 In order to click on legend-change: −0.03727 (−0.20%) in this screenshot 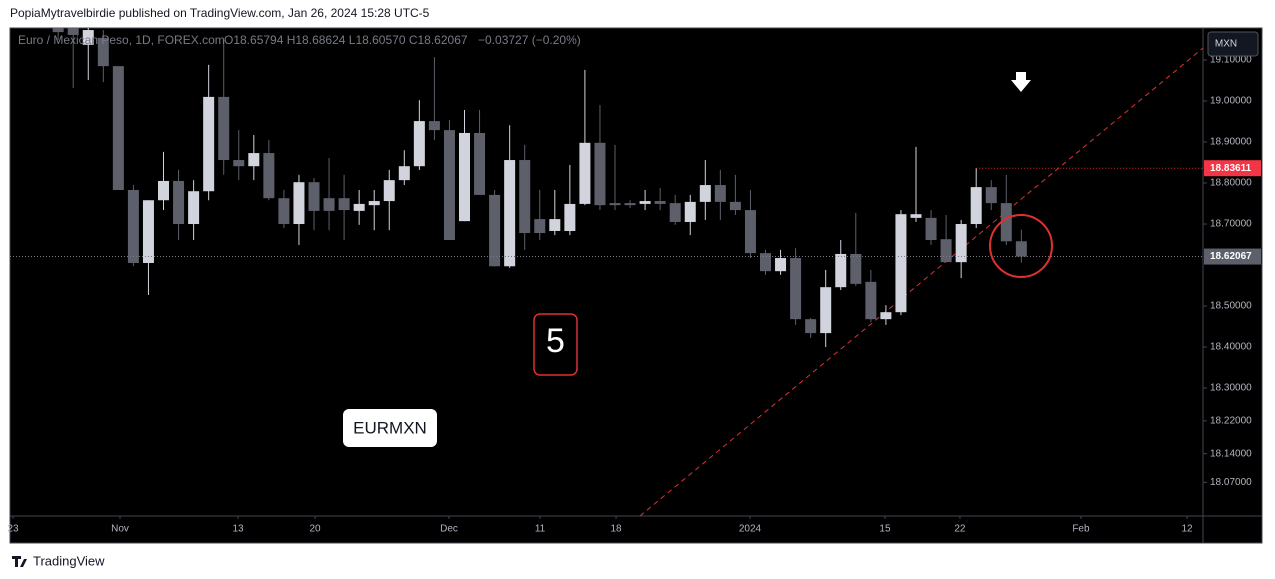, I will do `click(529, 40)`.